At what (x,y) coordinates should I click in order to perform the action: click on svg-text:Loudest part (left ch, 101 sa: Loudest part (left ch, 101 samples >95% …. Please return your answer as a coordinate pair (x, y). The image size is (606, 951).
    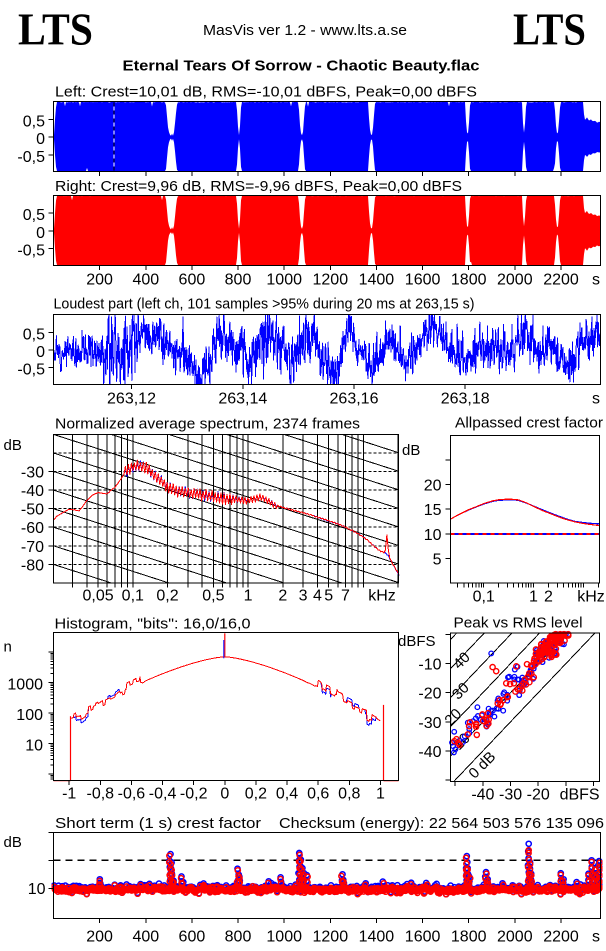
    Looking at the image, I should click on (264, 304).